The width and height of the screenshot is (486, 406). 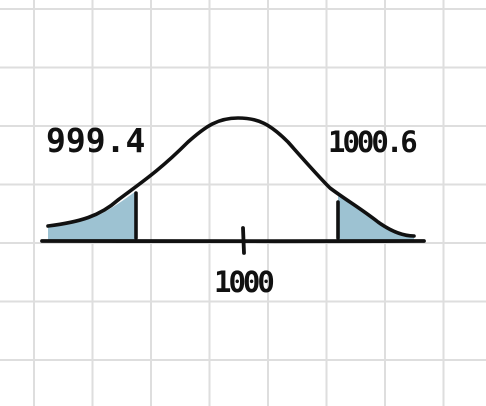 What do you see at coordinates (373, 142) in the screenshot?
I see `right-cutoff-label: 1000.6` at bounding box center [373, 142].